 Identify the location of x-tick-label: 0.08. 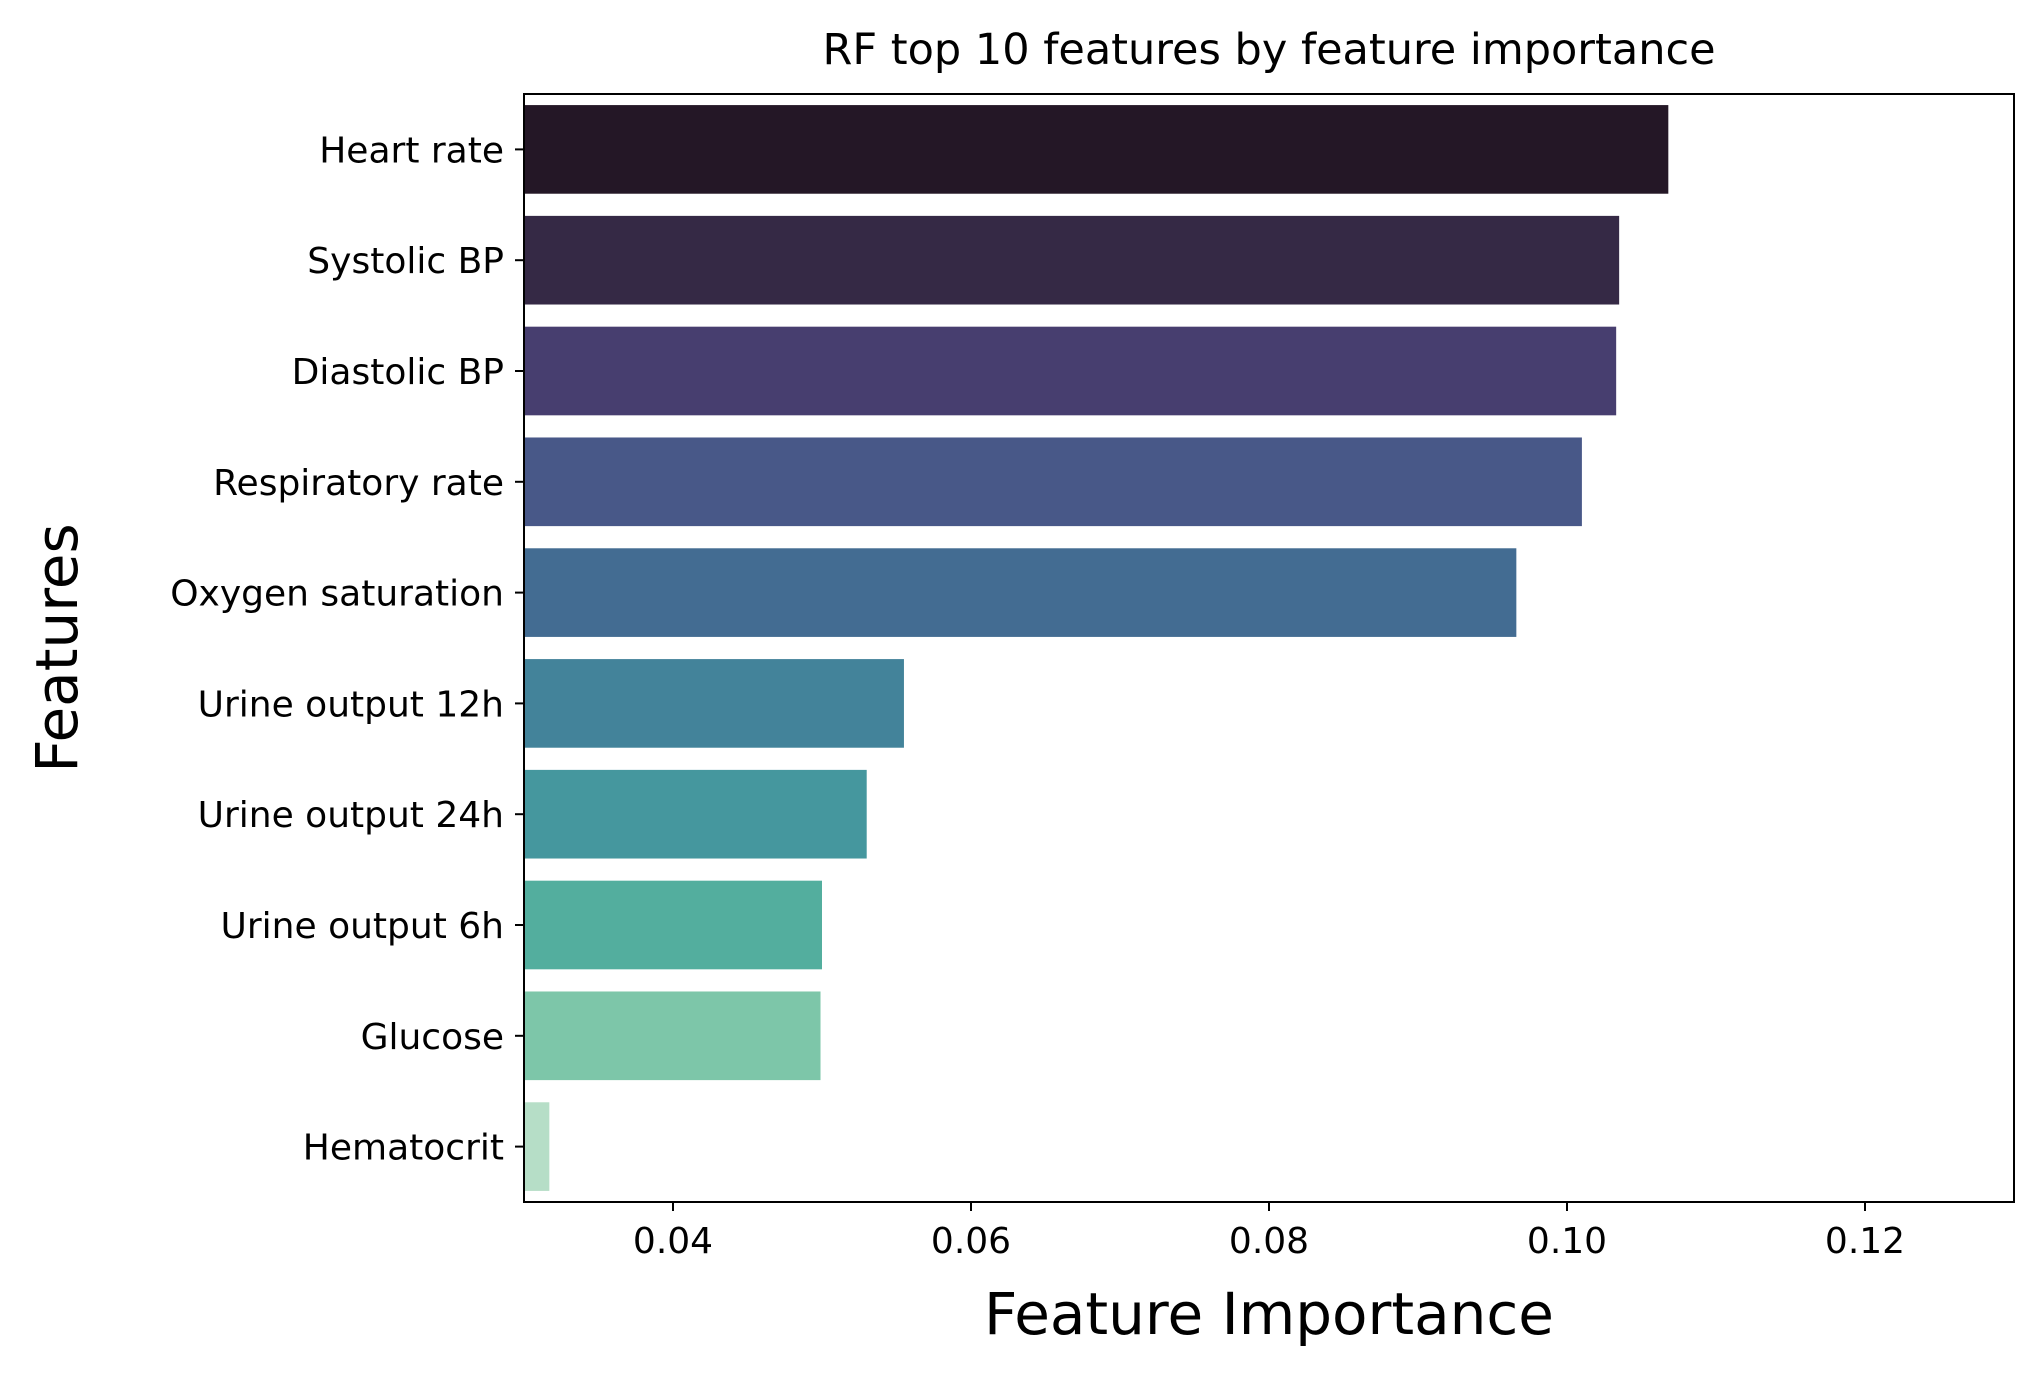
(1269, 1241).